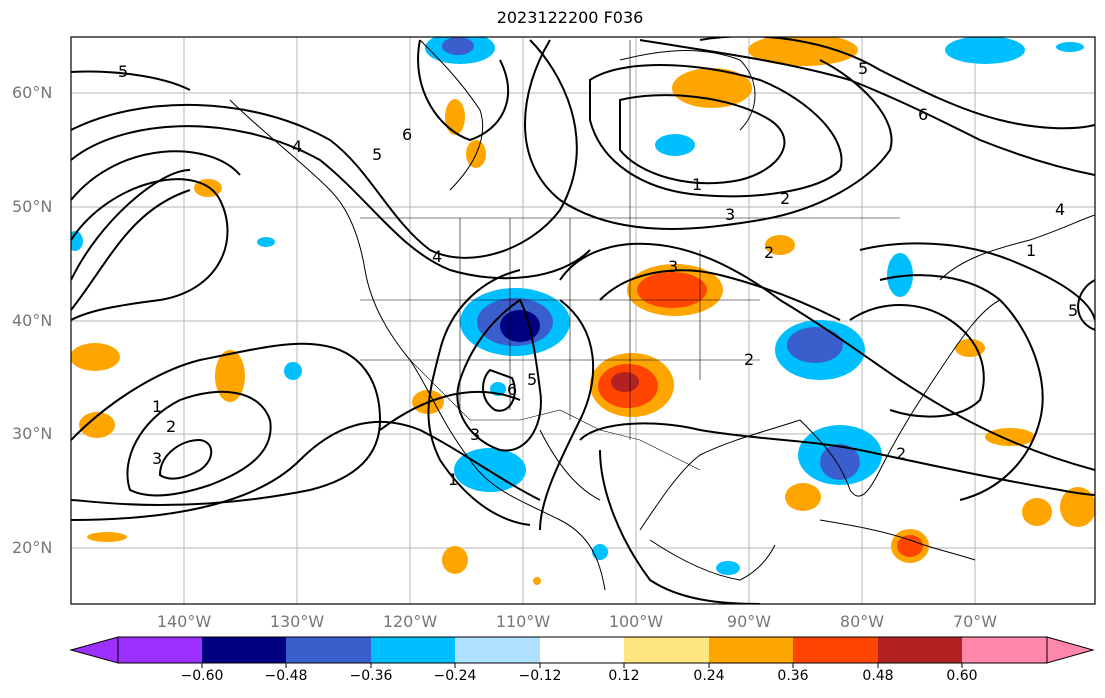 Image resolution: width=1105 pixels, height=698 pixels. I want to click on lon-label: 100°W, so click(636, 621).